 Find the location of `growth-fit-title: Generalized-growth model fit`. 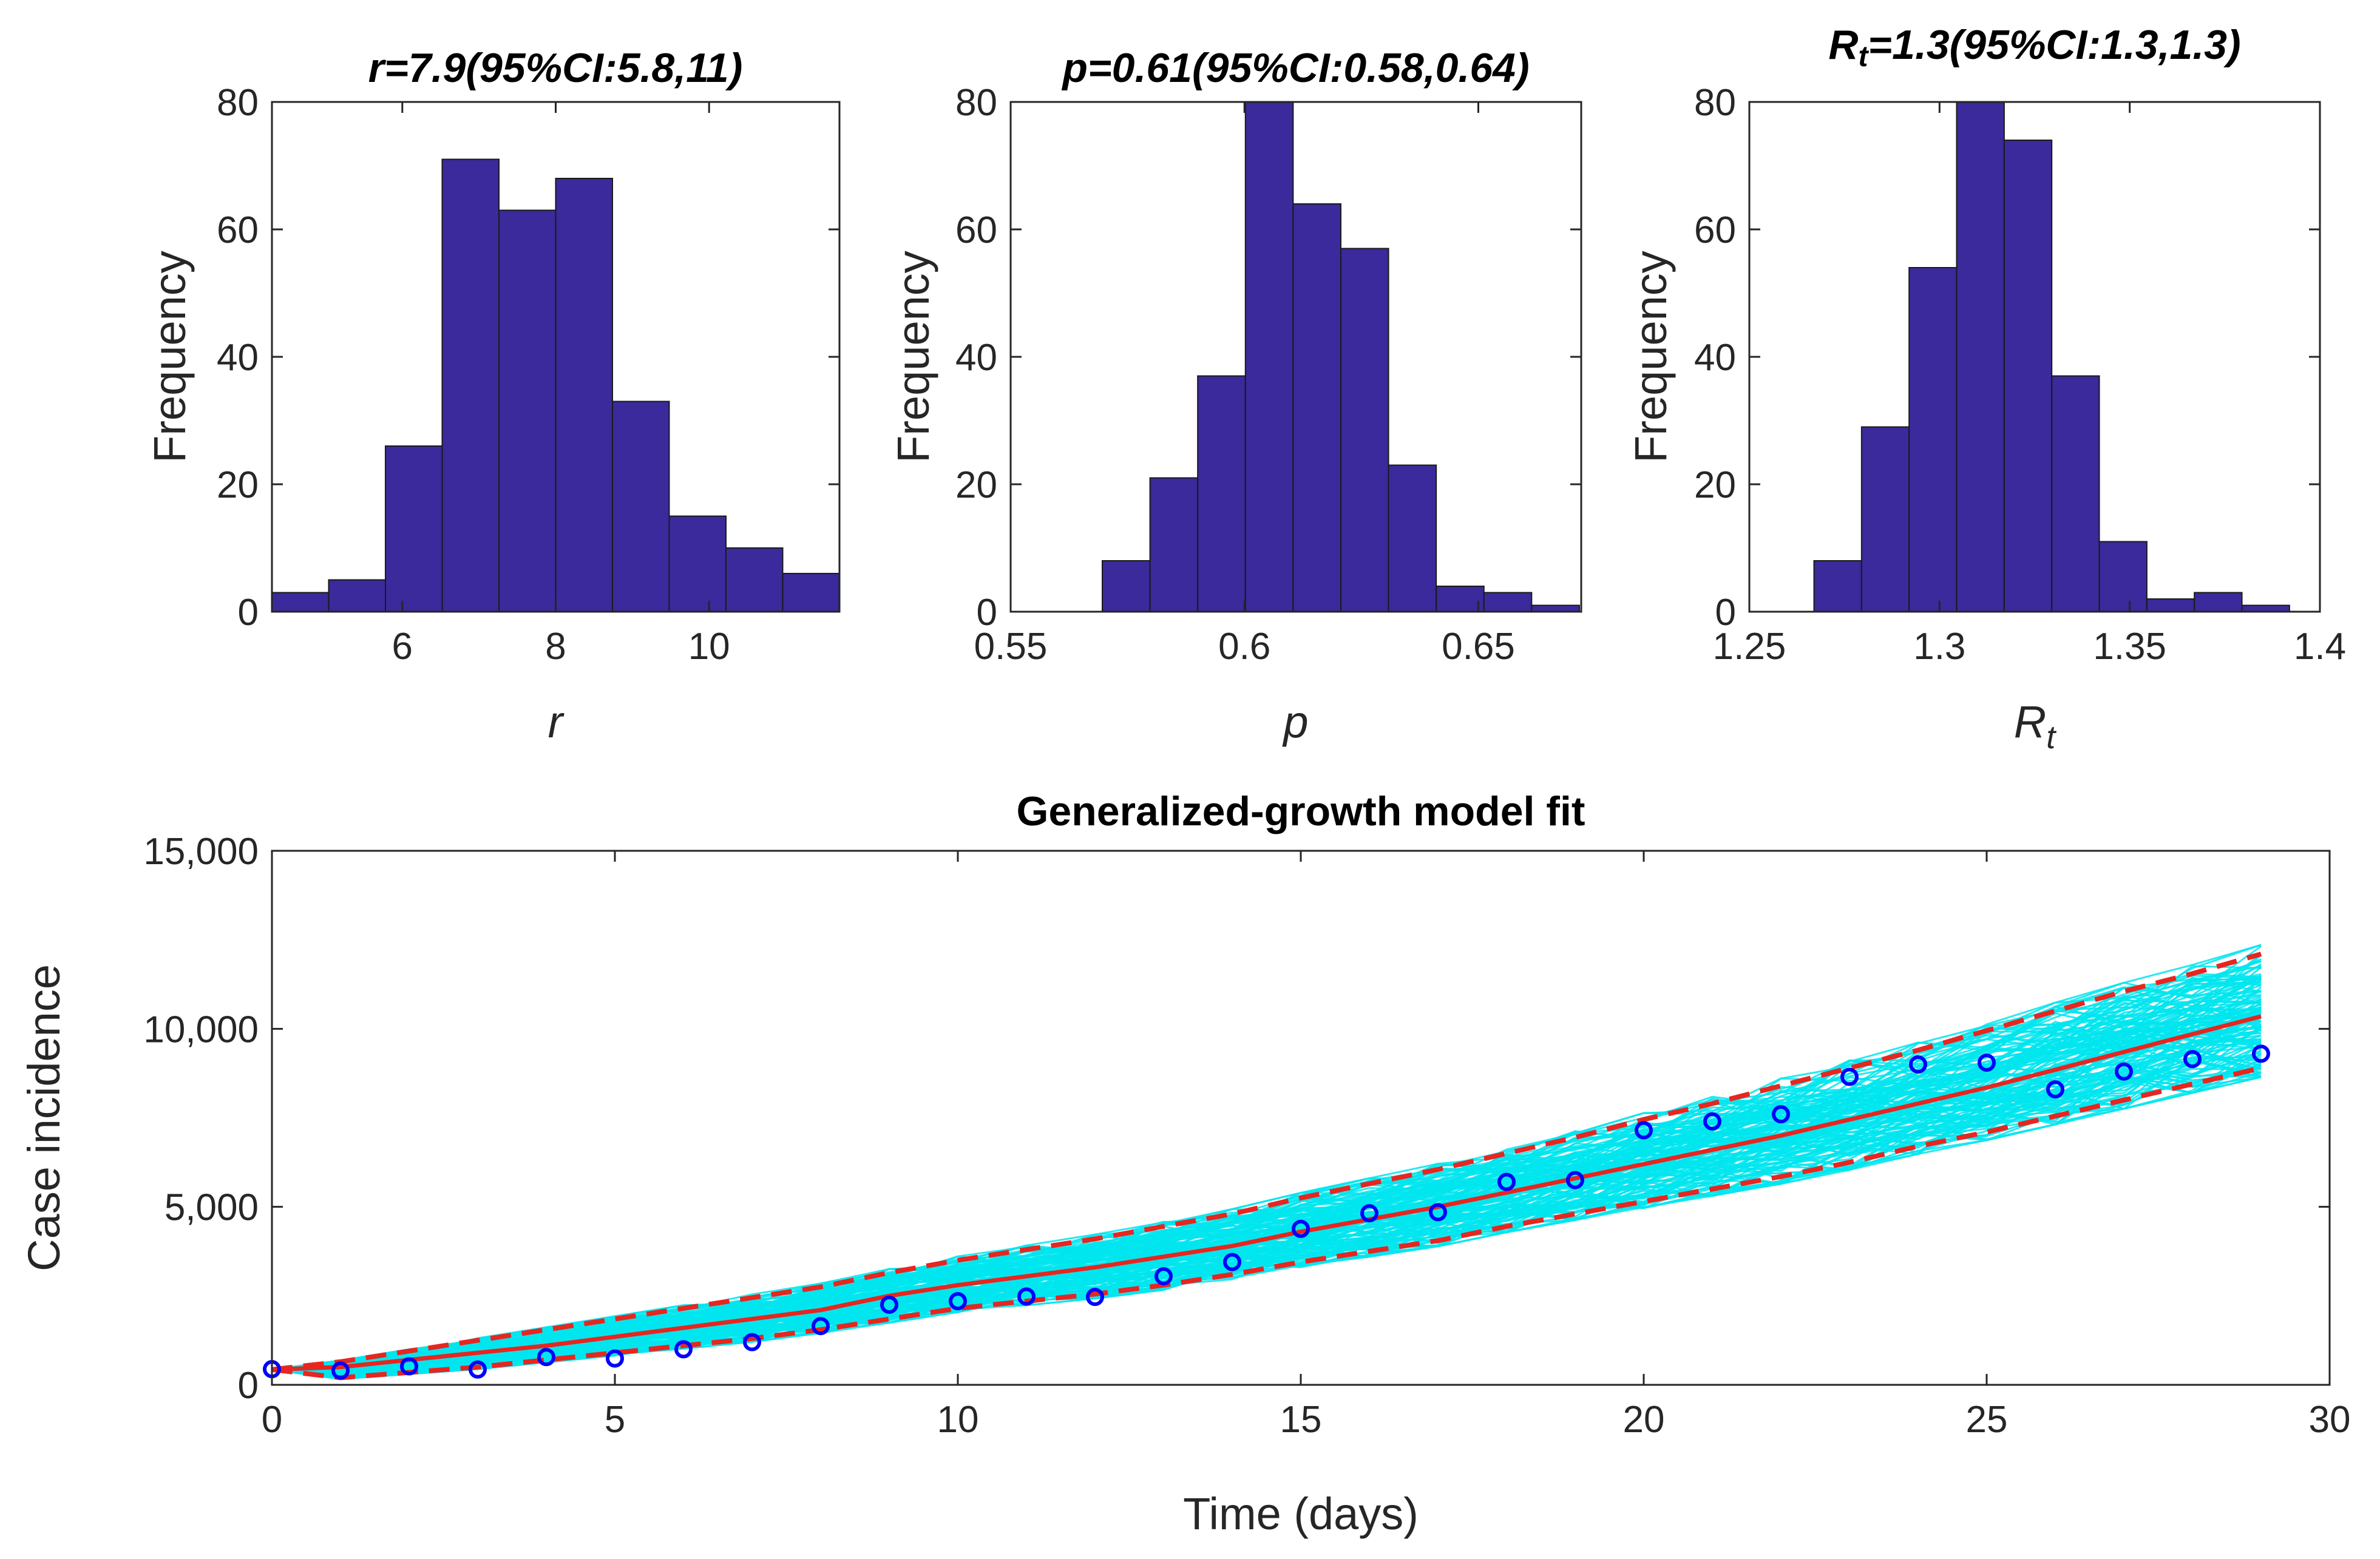

growth-fit-title: Generalized-growth model fit is located at coordinates (1301, 811).